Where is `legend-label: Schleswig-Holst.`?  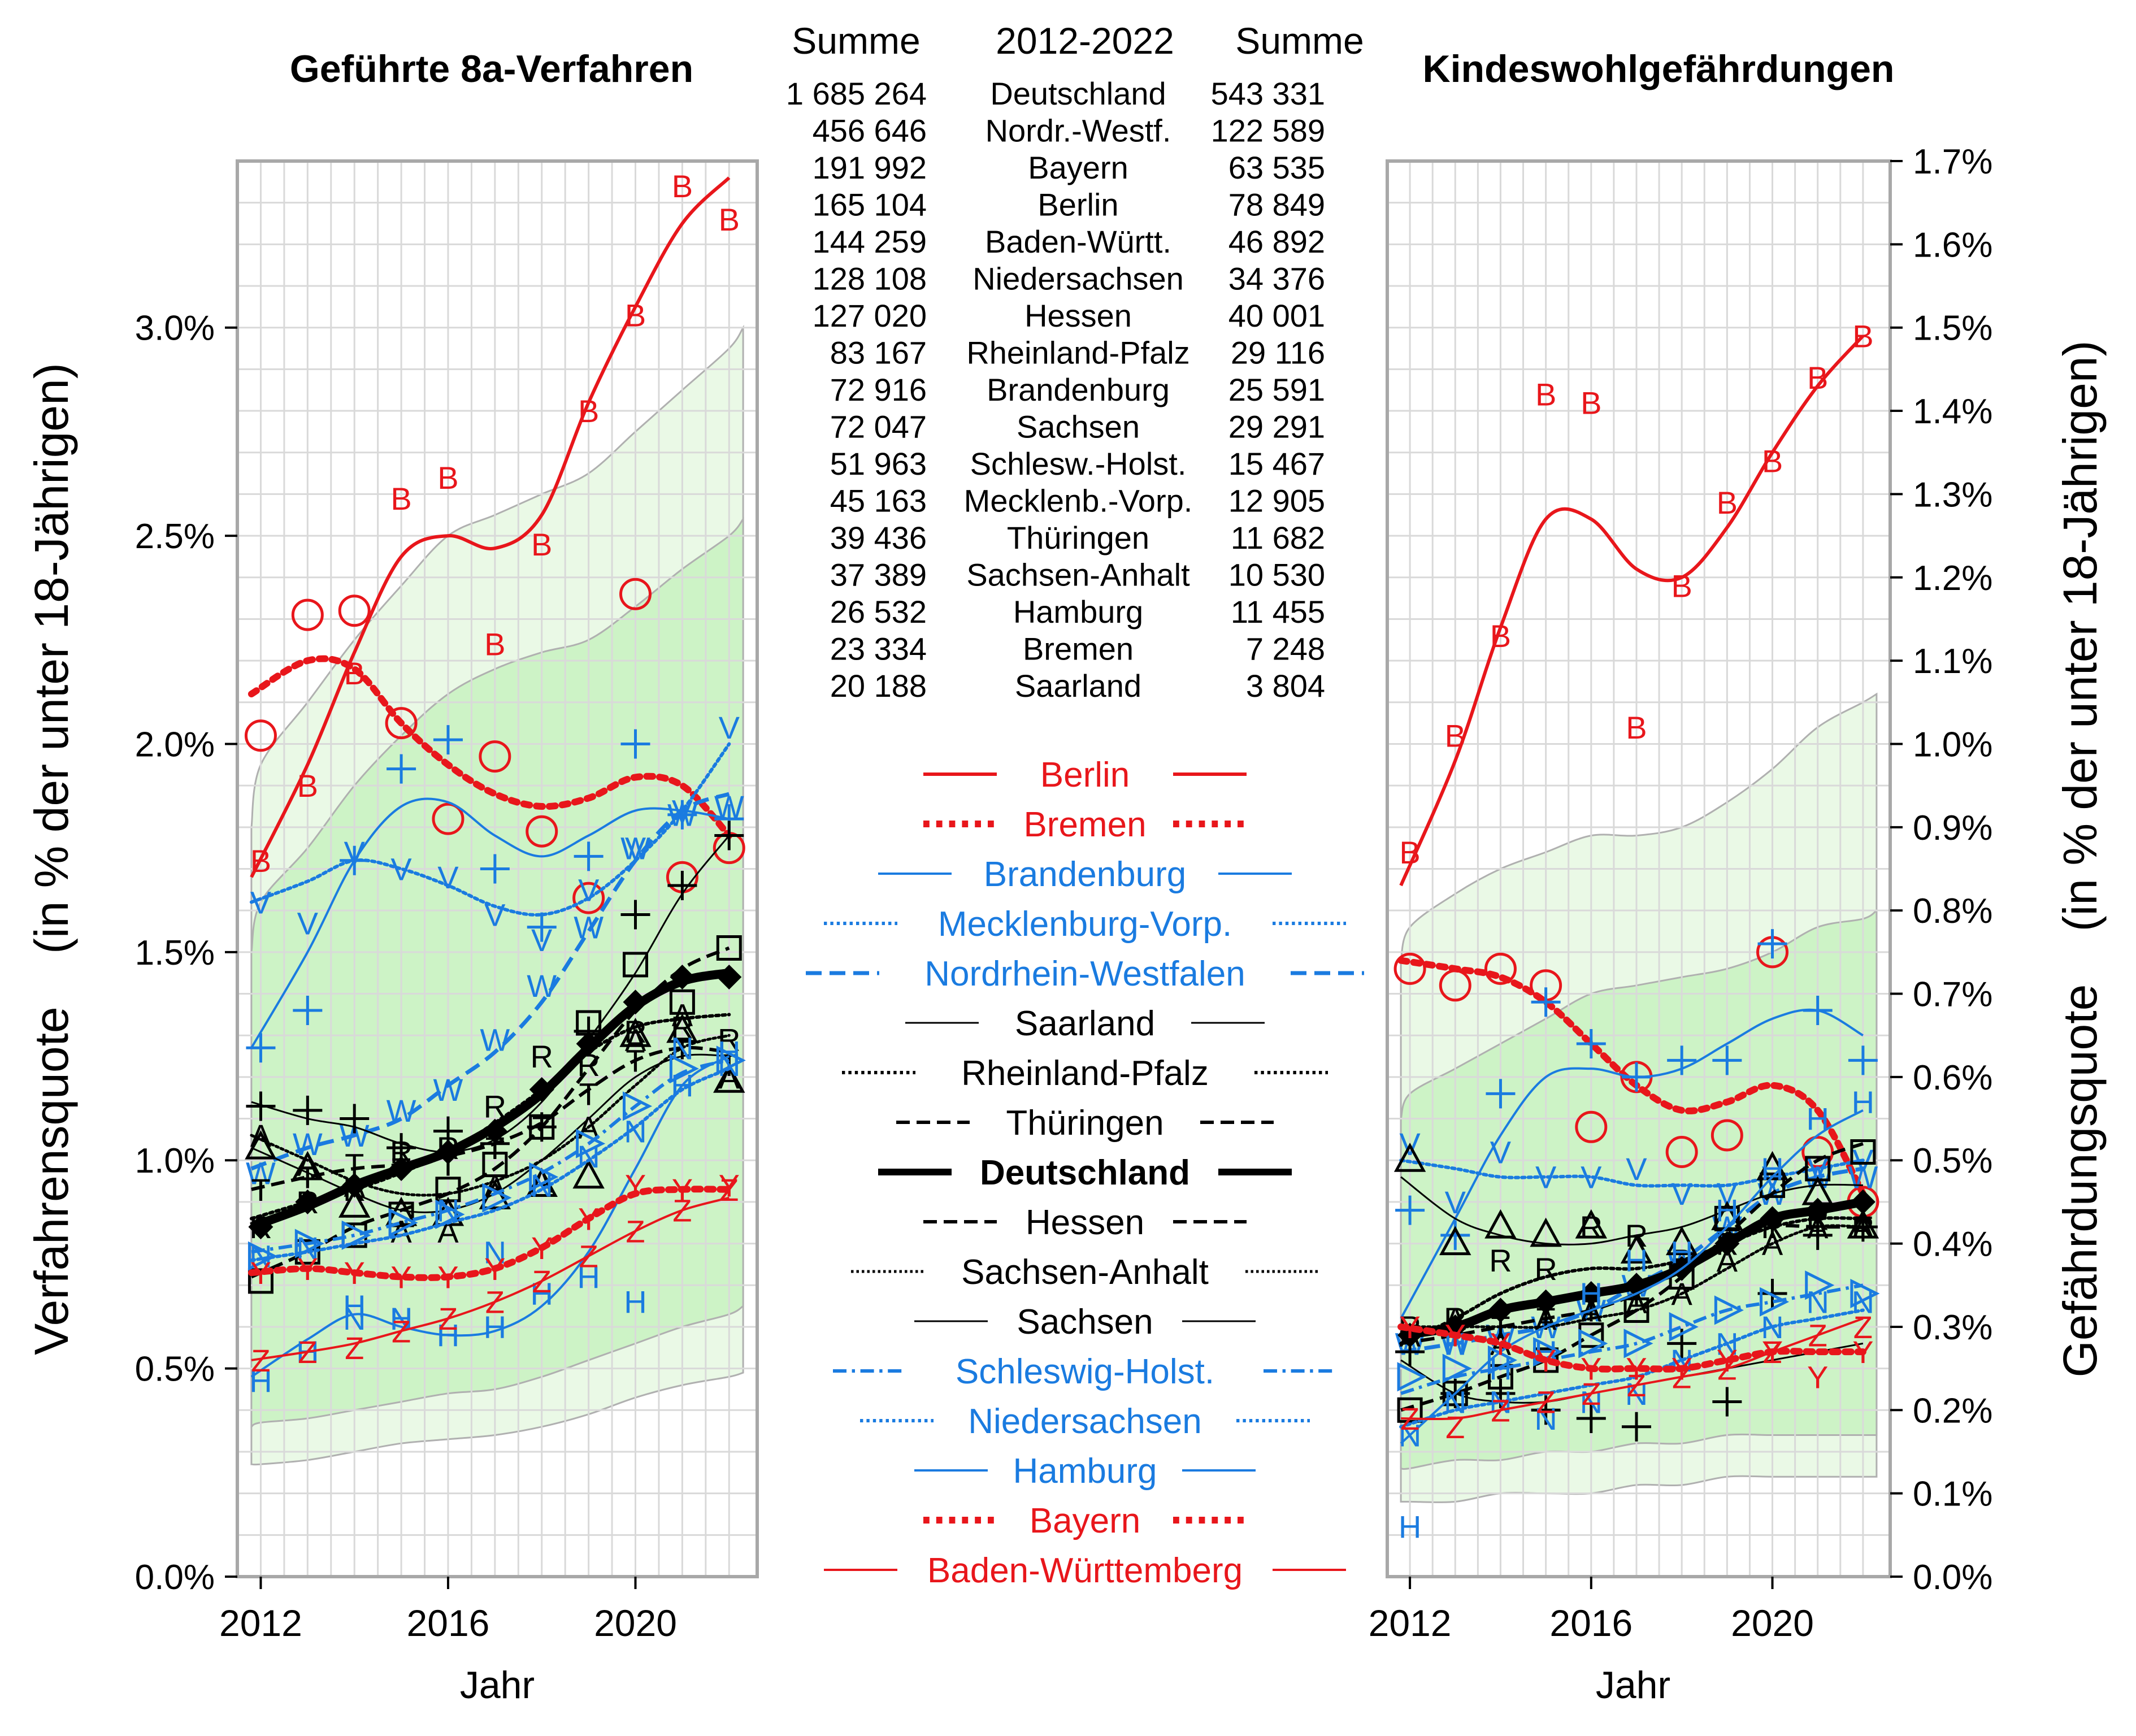
legend-label: Schleswig-Holst. is located at coordinates (1085, 1371).